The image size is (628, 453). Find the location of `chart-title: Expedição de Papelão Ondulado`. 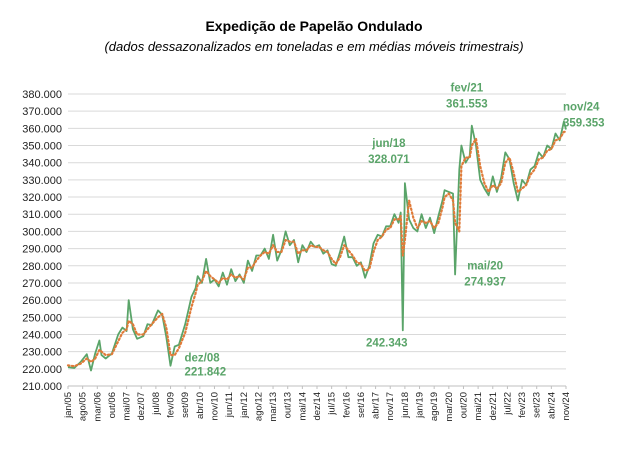

chart-title: Expedição de Papelão Ondulado is located at coordinates (314, 26).